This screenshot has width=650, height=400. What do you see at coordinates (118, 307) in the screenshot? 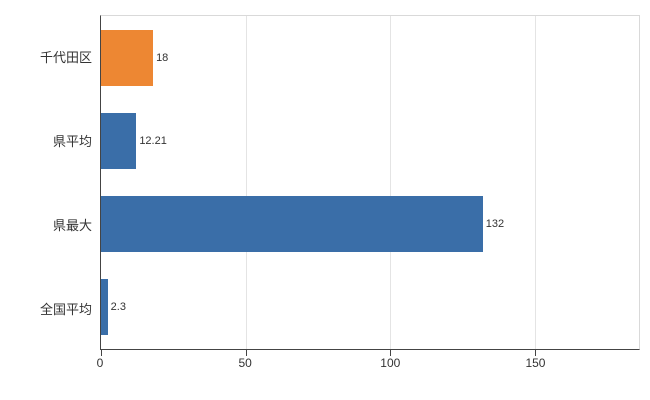
I see `value-label: 2.3` at bounding box center [118, 307].